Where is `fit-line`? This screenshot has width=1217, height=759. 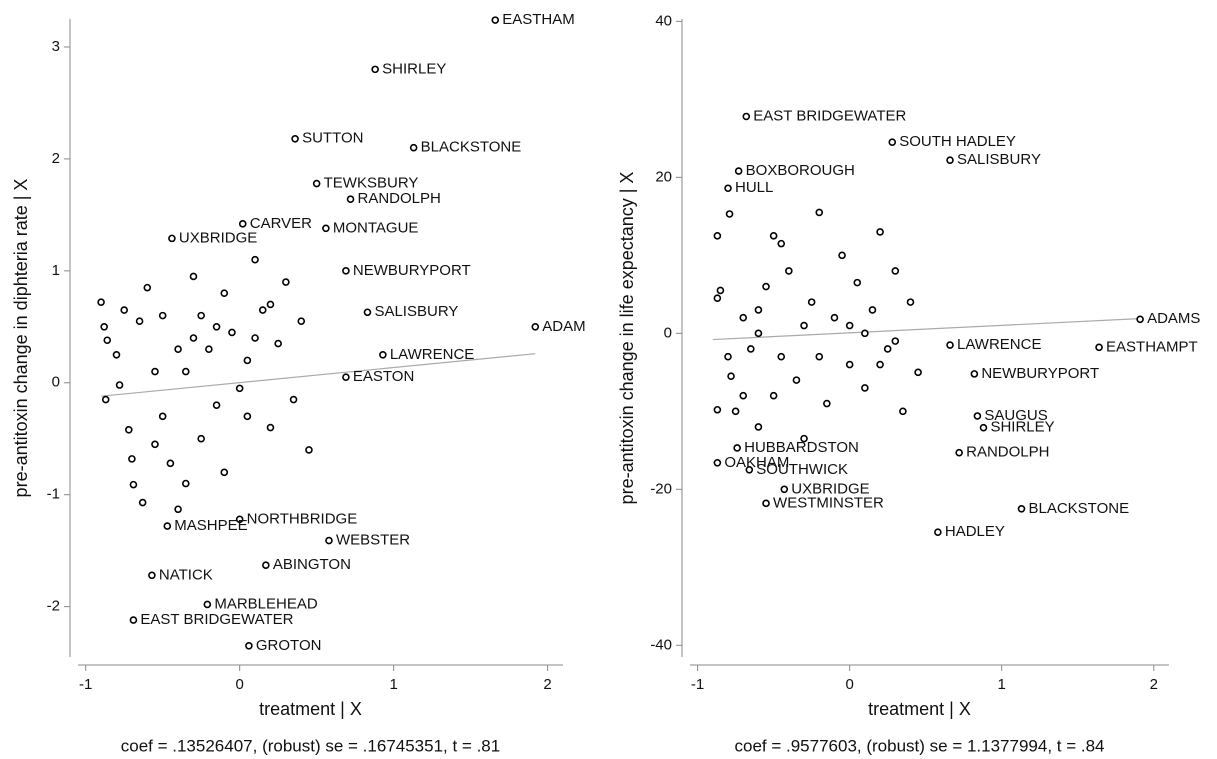 fit-line is located at coordinates (927, 329).